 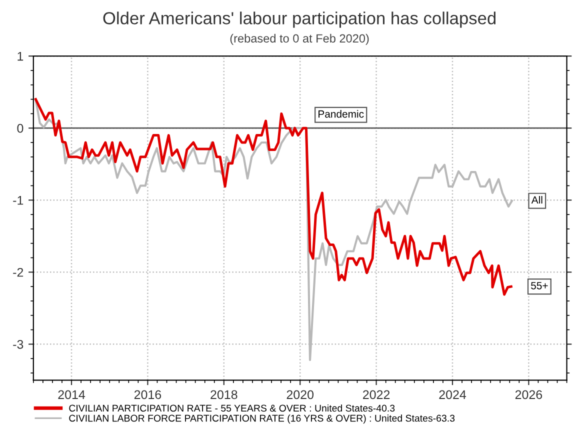 What do you see at coordinates (72, 395) in the screenshot?
I see `x-tick-label: 2014` at bounding box center [72, 395].